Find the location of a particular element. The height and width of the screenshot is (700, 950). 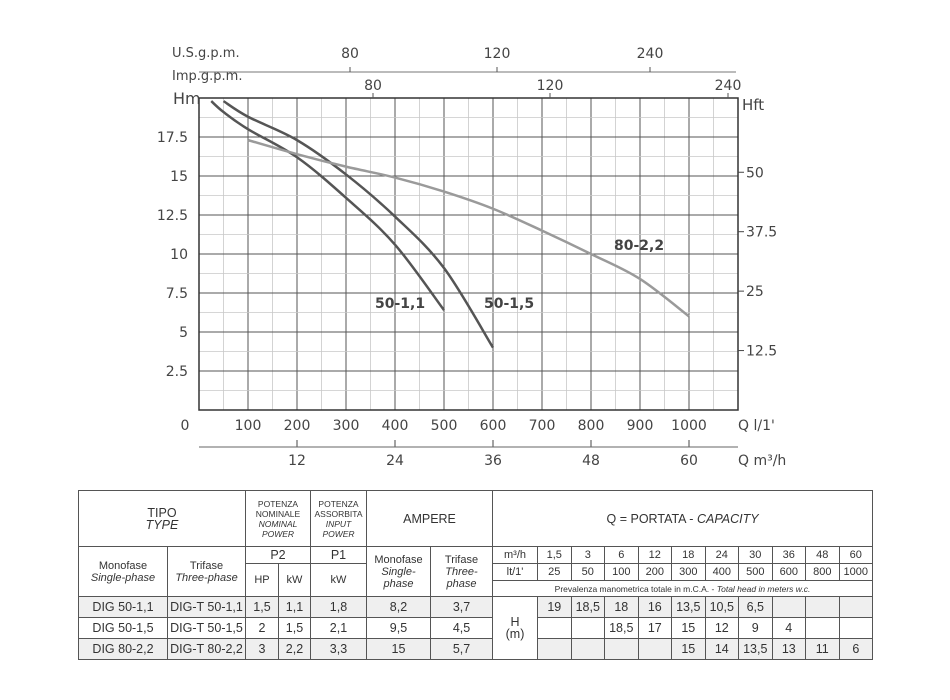

cell-text: 100 is located at coordinates (621, 572).